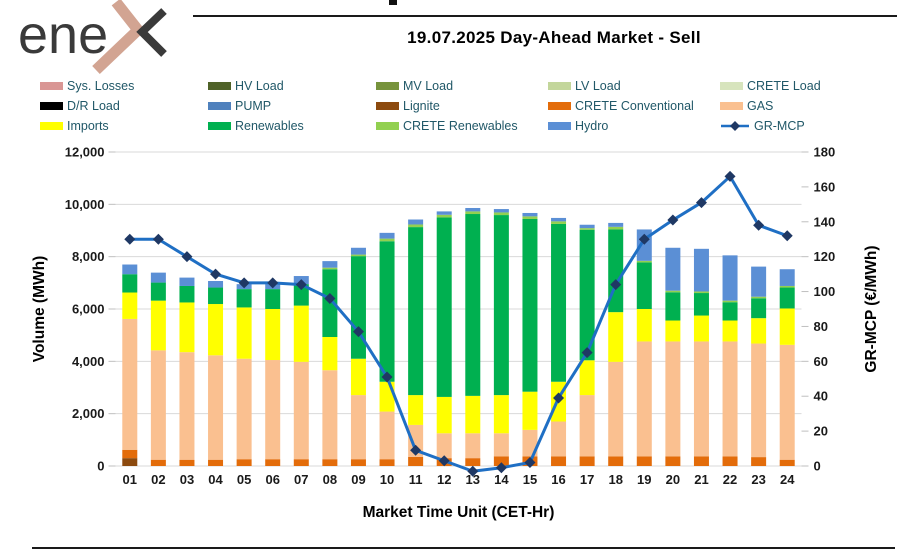 Image resolution: width=908 pixels, height=553 pixels. What do you see at coordinates (358, 479) in the screenshot?
I see `x-tick-label: 09` at bounding box center [358, 479].